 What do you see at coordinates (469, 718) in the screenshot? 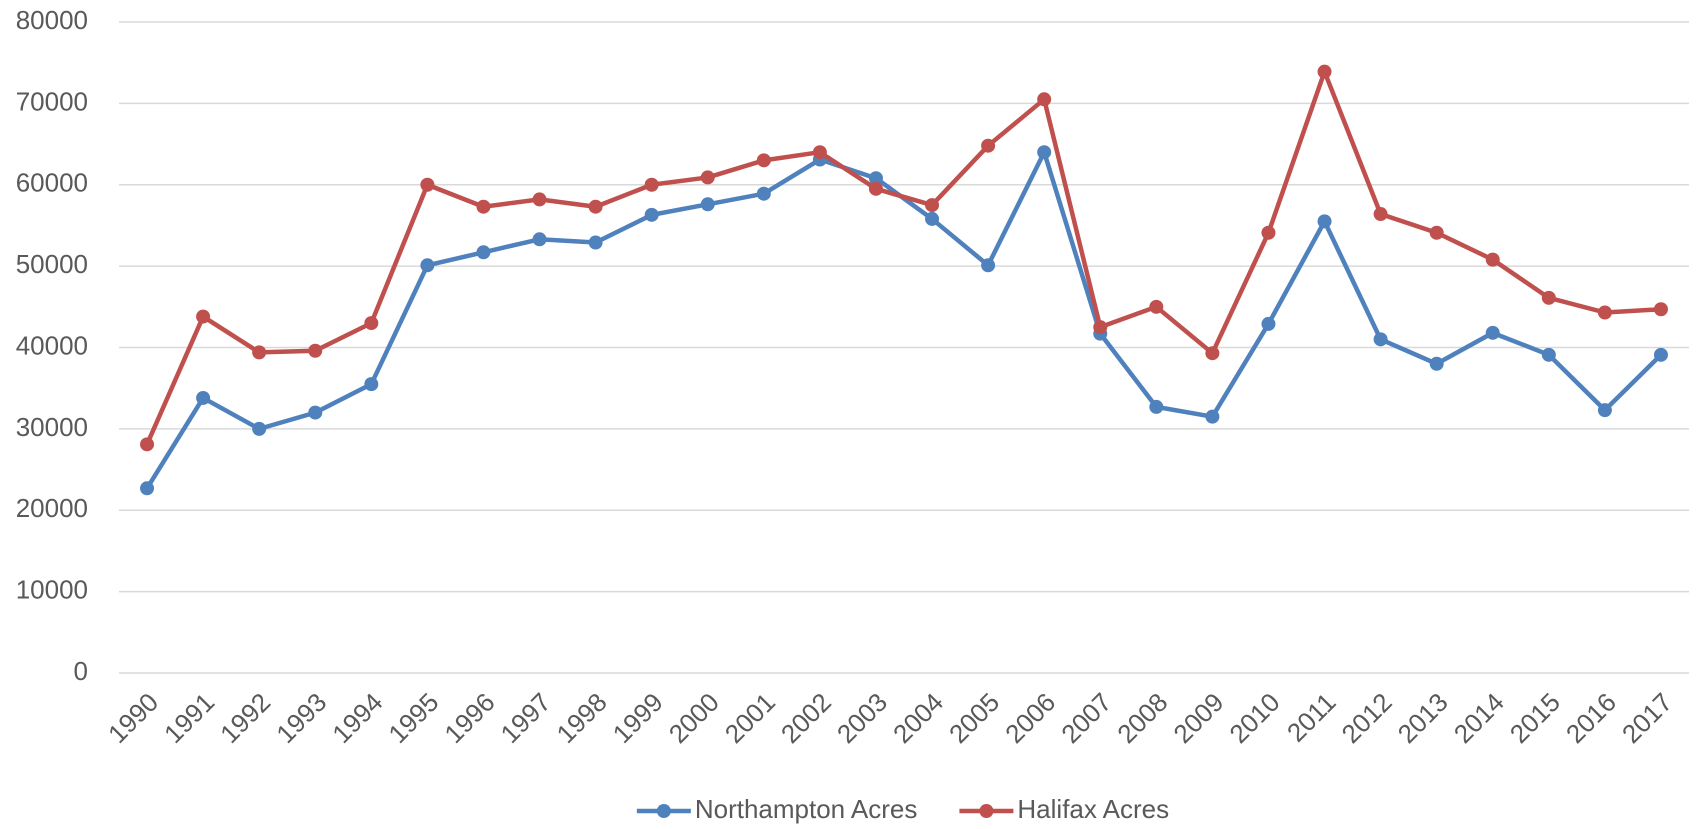
I see `x-tick-label: 1996` at bounding box center [469, 718].